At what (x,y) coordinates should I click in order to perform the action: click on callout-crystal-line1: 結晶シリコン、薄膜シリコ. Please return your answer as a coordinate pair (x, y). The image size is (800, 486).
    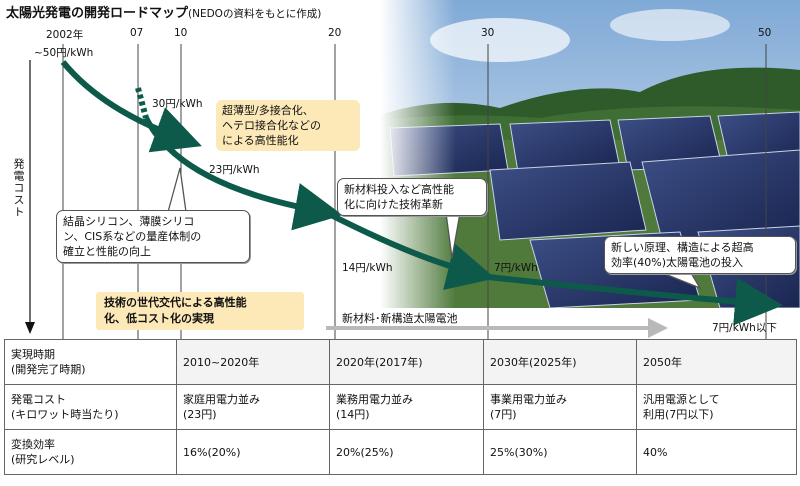
    Looking at the image, I should click on (129, 221).